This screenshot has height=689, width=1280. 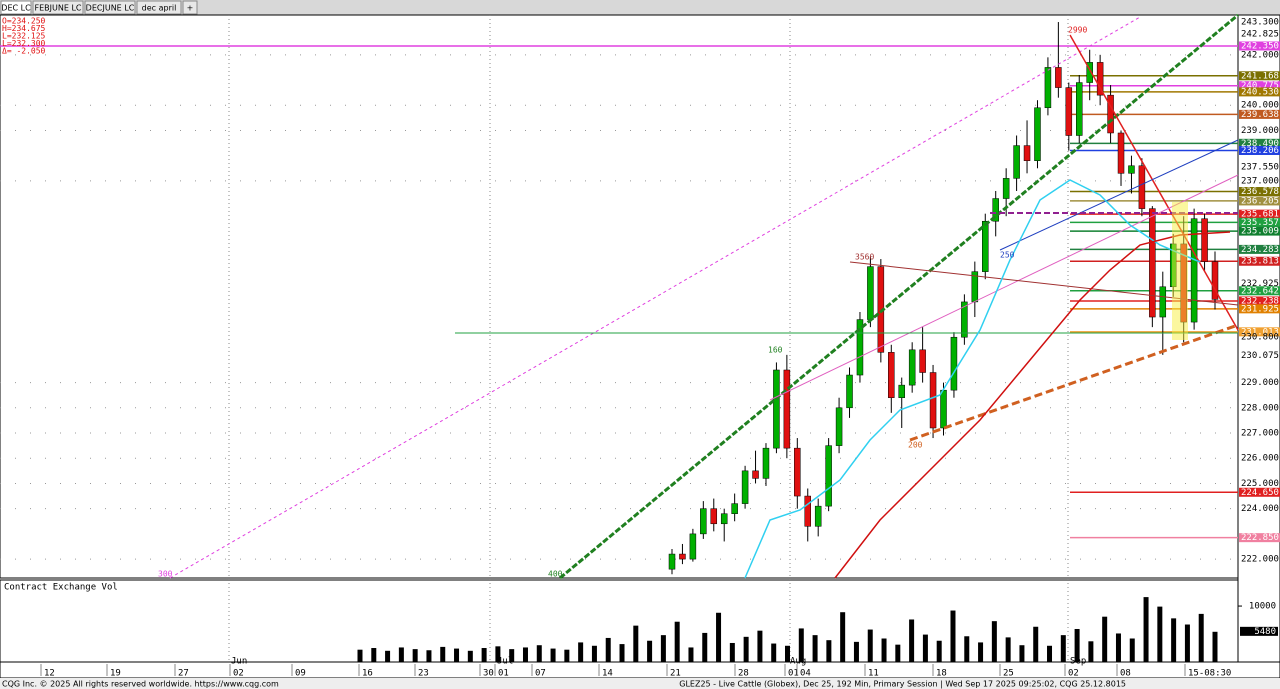 What do you see at coordinates (24, 51) in the screenshot?
I see `ohlc-info: Δ= -2.050` at bounding box center [24, 51].